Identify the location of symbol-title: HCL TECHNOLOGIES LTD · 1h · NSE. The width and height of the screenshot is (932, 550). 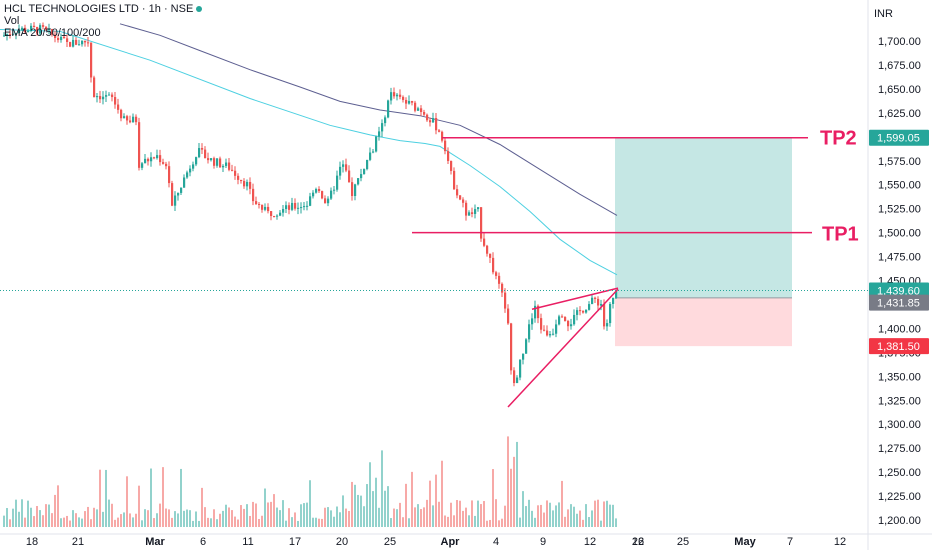
(103, 9).